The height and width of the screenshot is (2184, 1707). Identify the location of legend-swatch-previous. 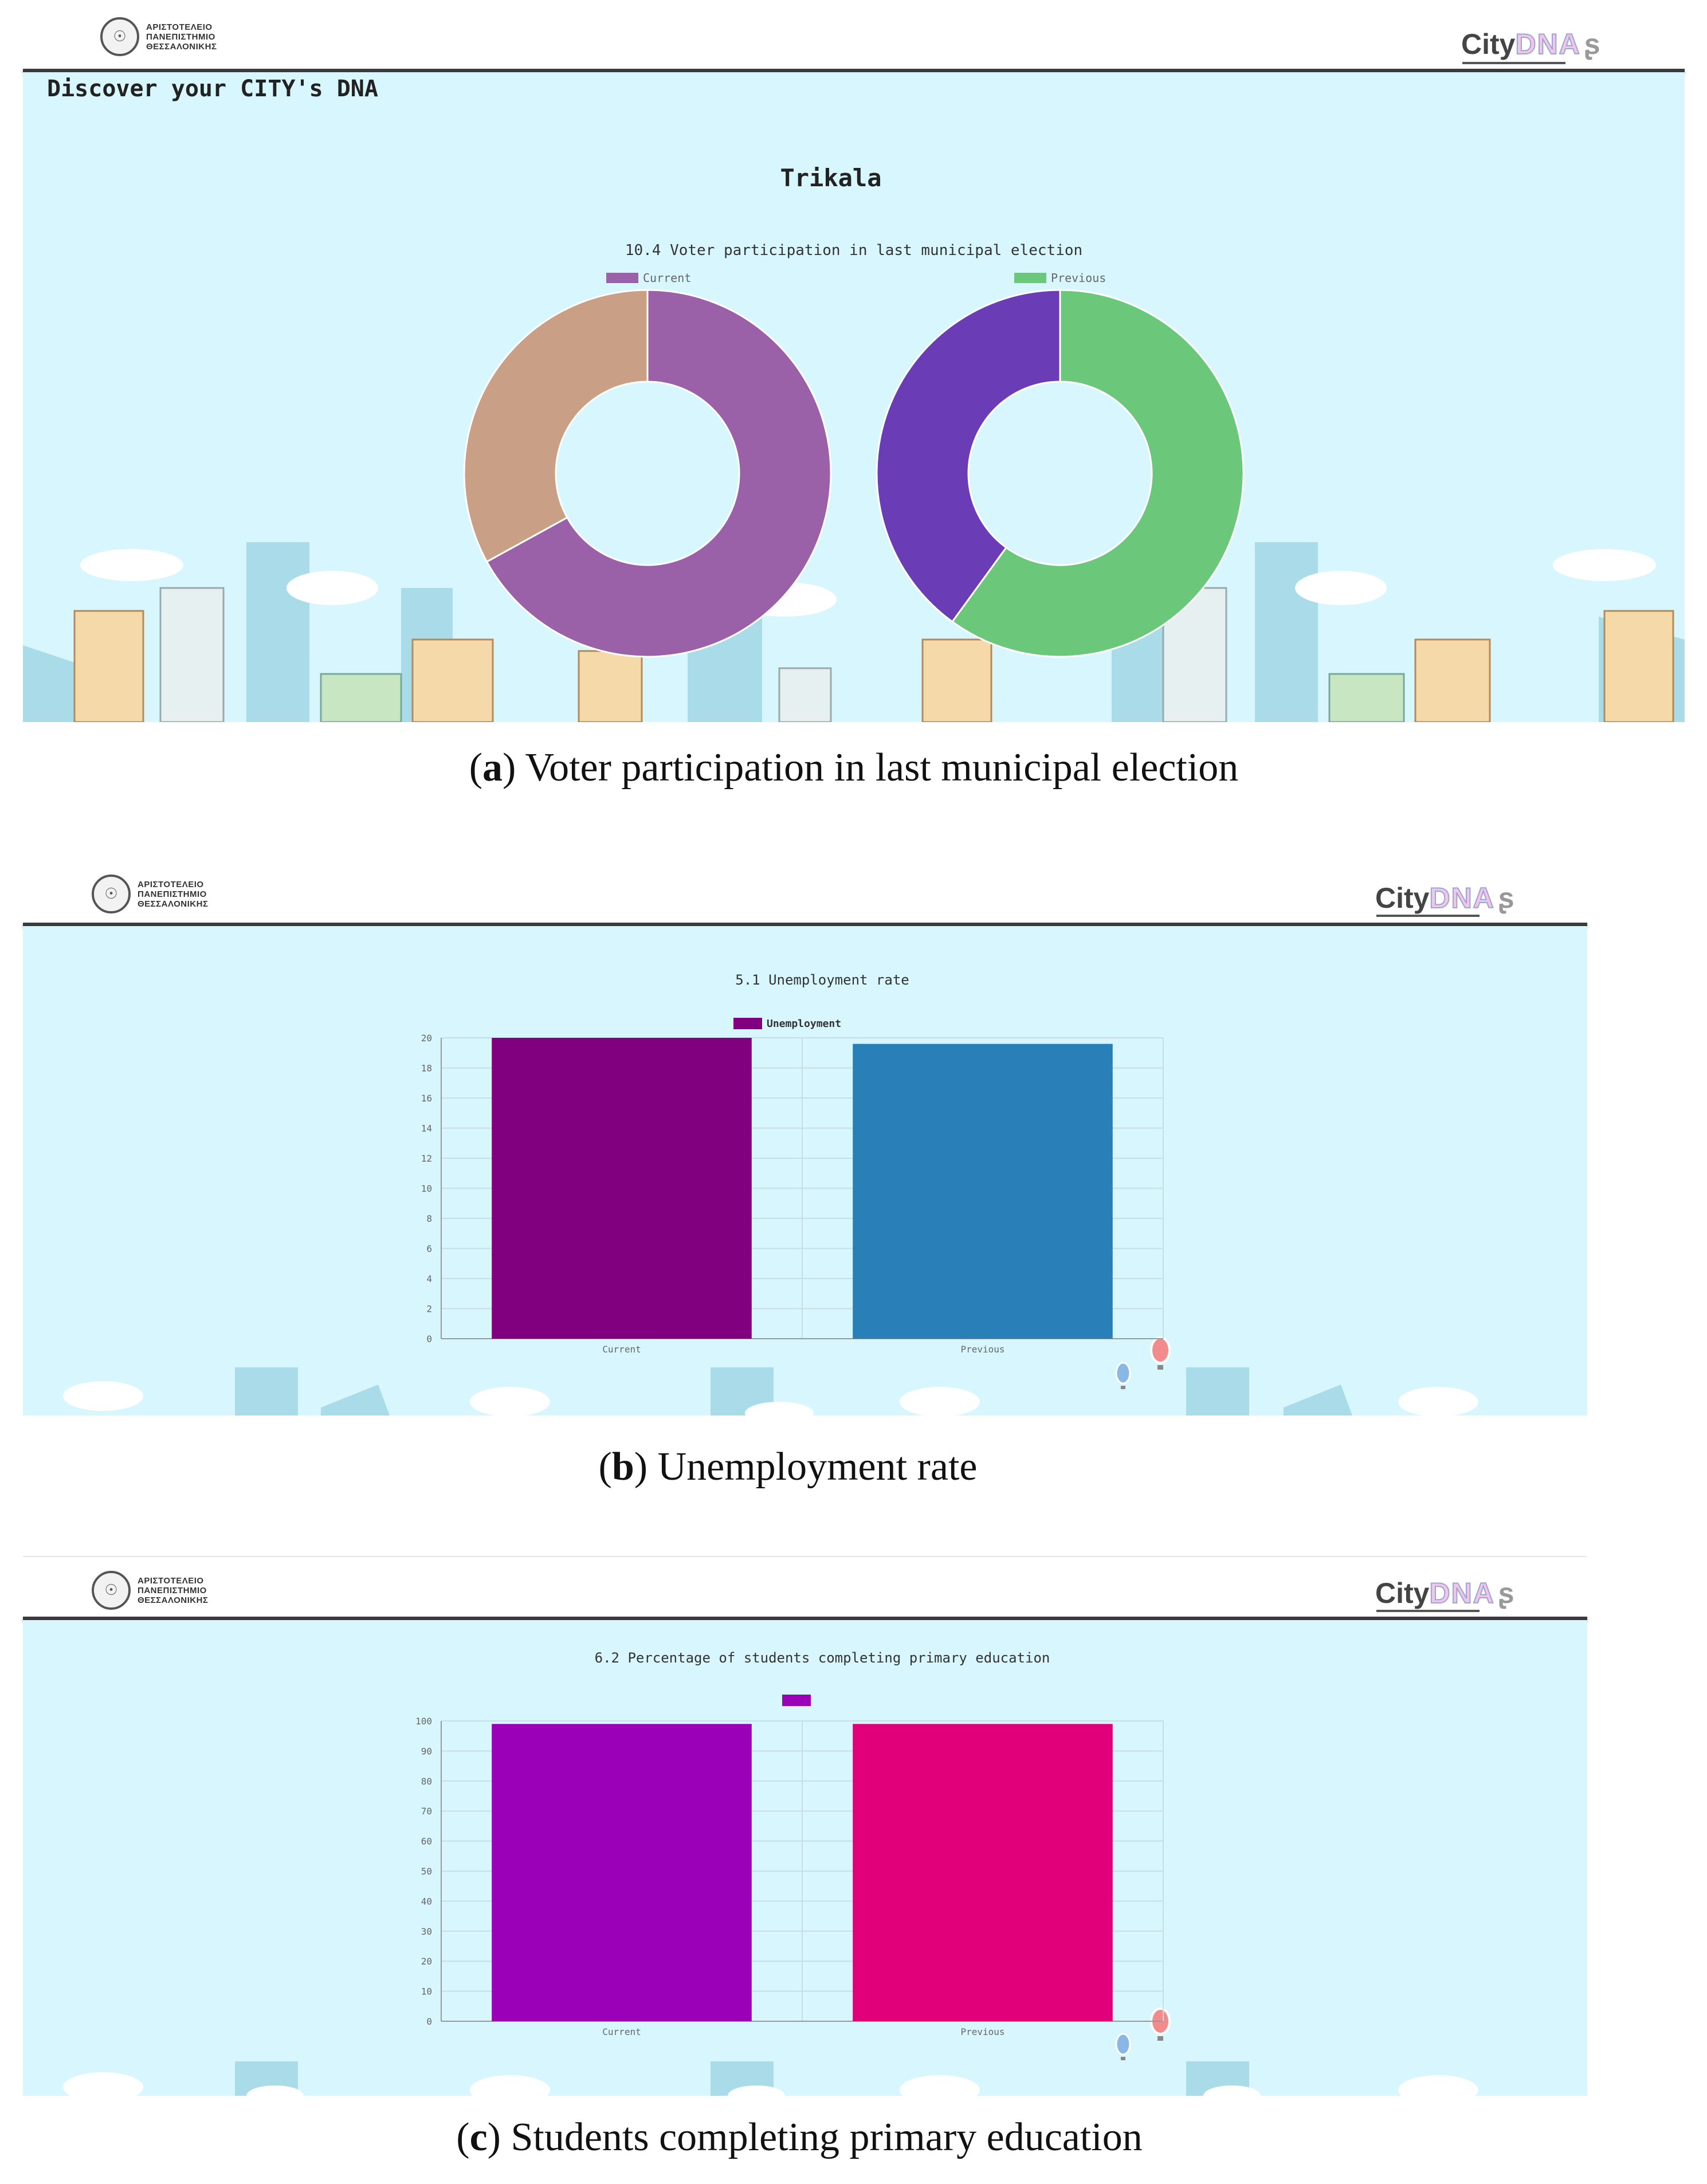
(1030, 278).